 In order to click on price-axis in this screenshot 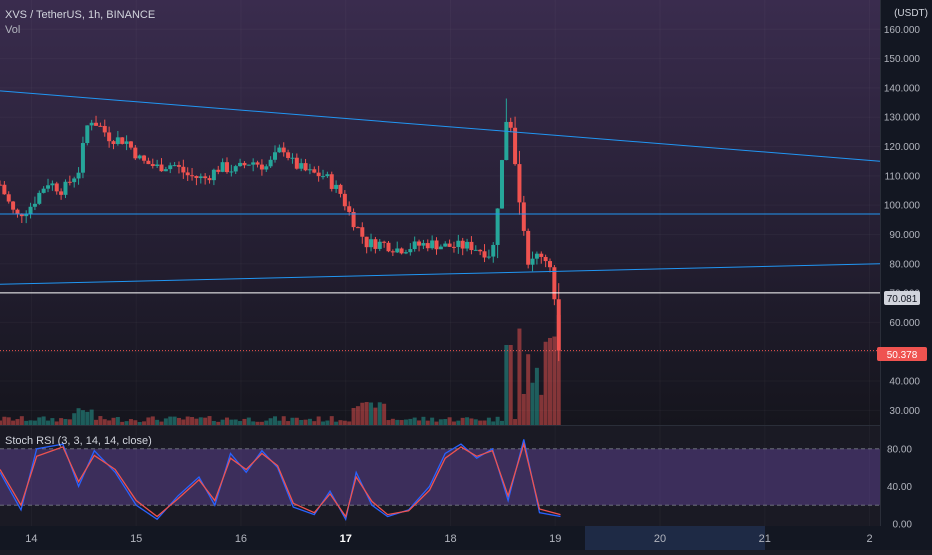, I will do `click(906, 263)`.